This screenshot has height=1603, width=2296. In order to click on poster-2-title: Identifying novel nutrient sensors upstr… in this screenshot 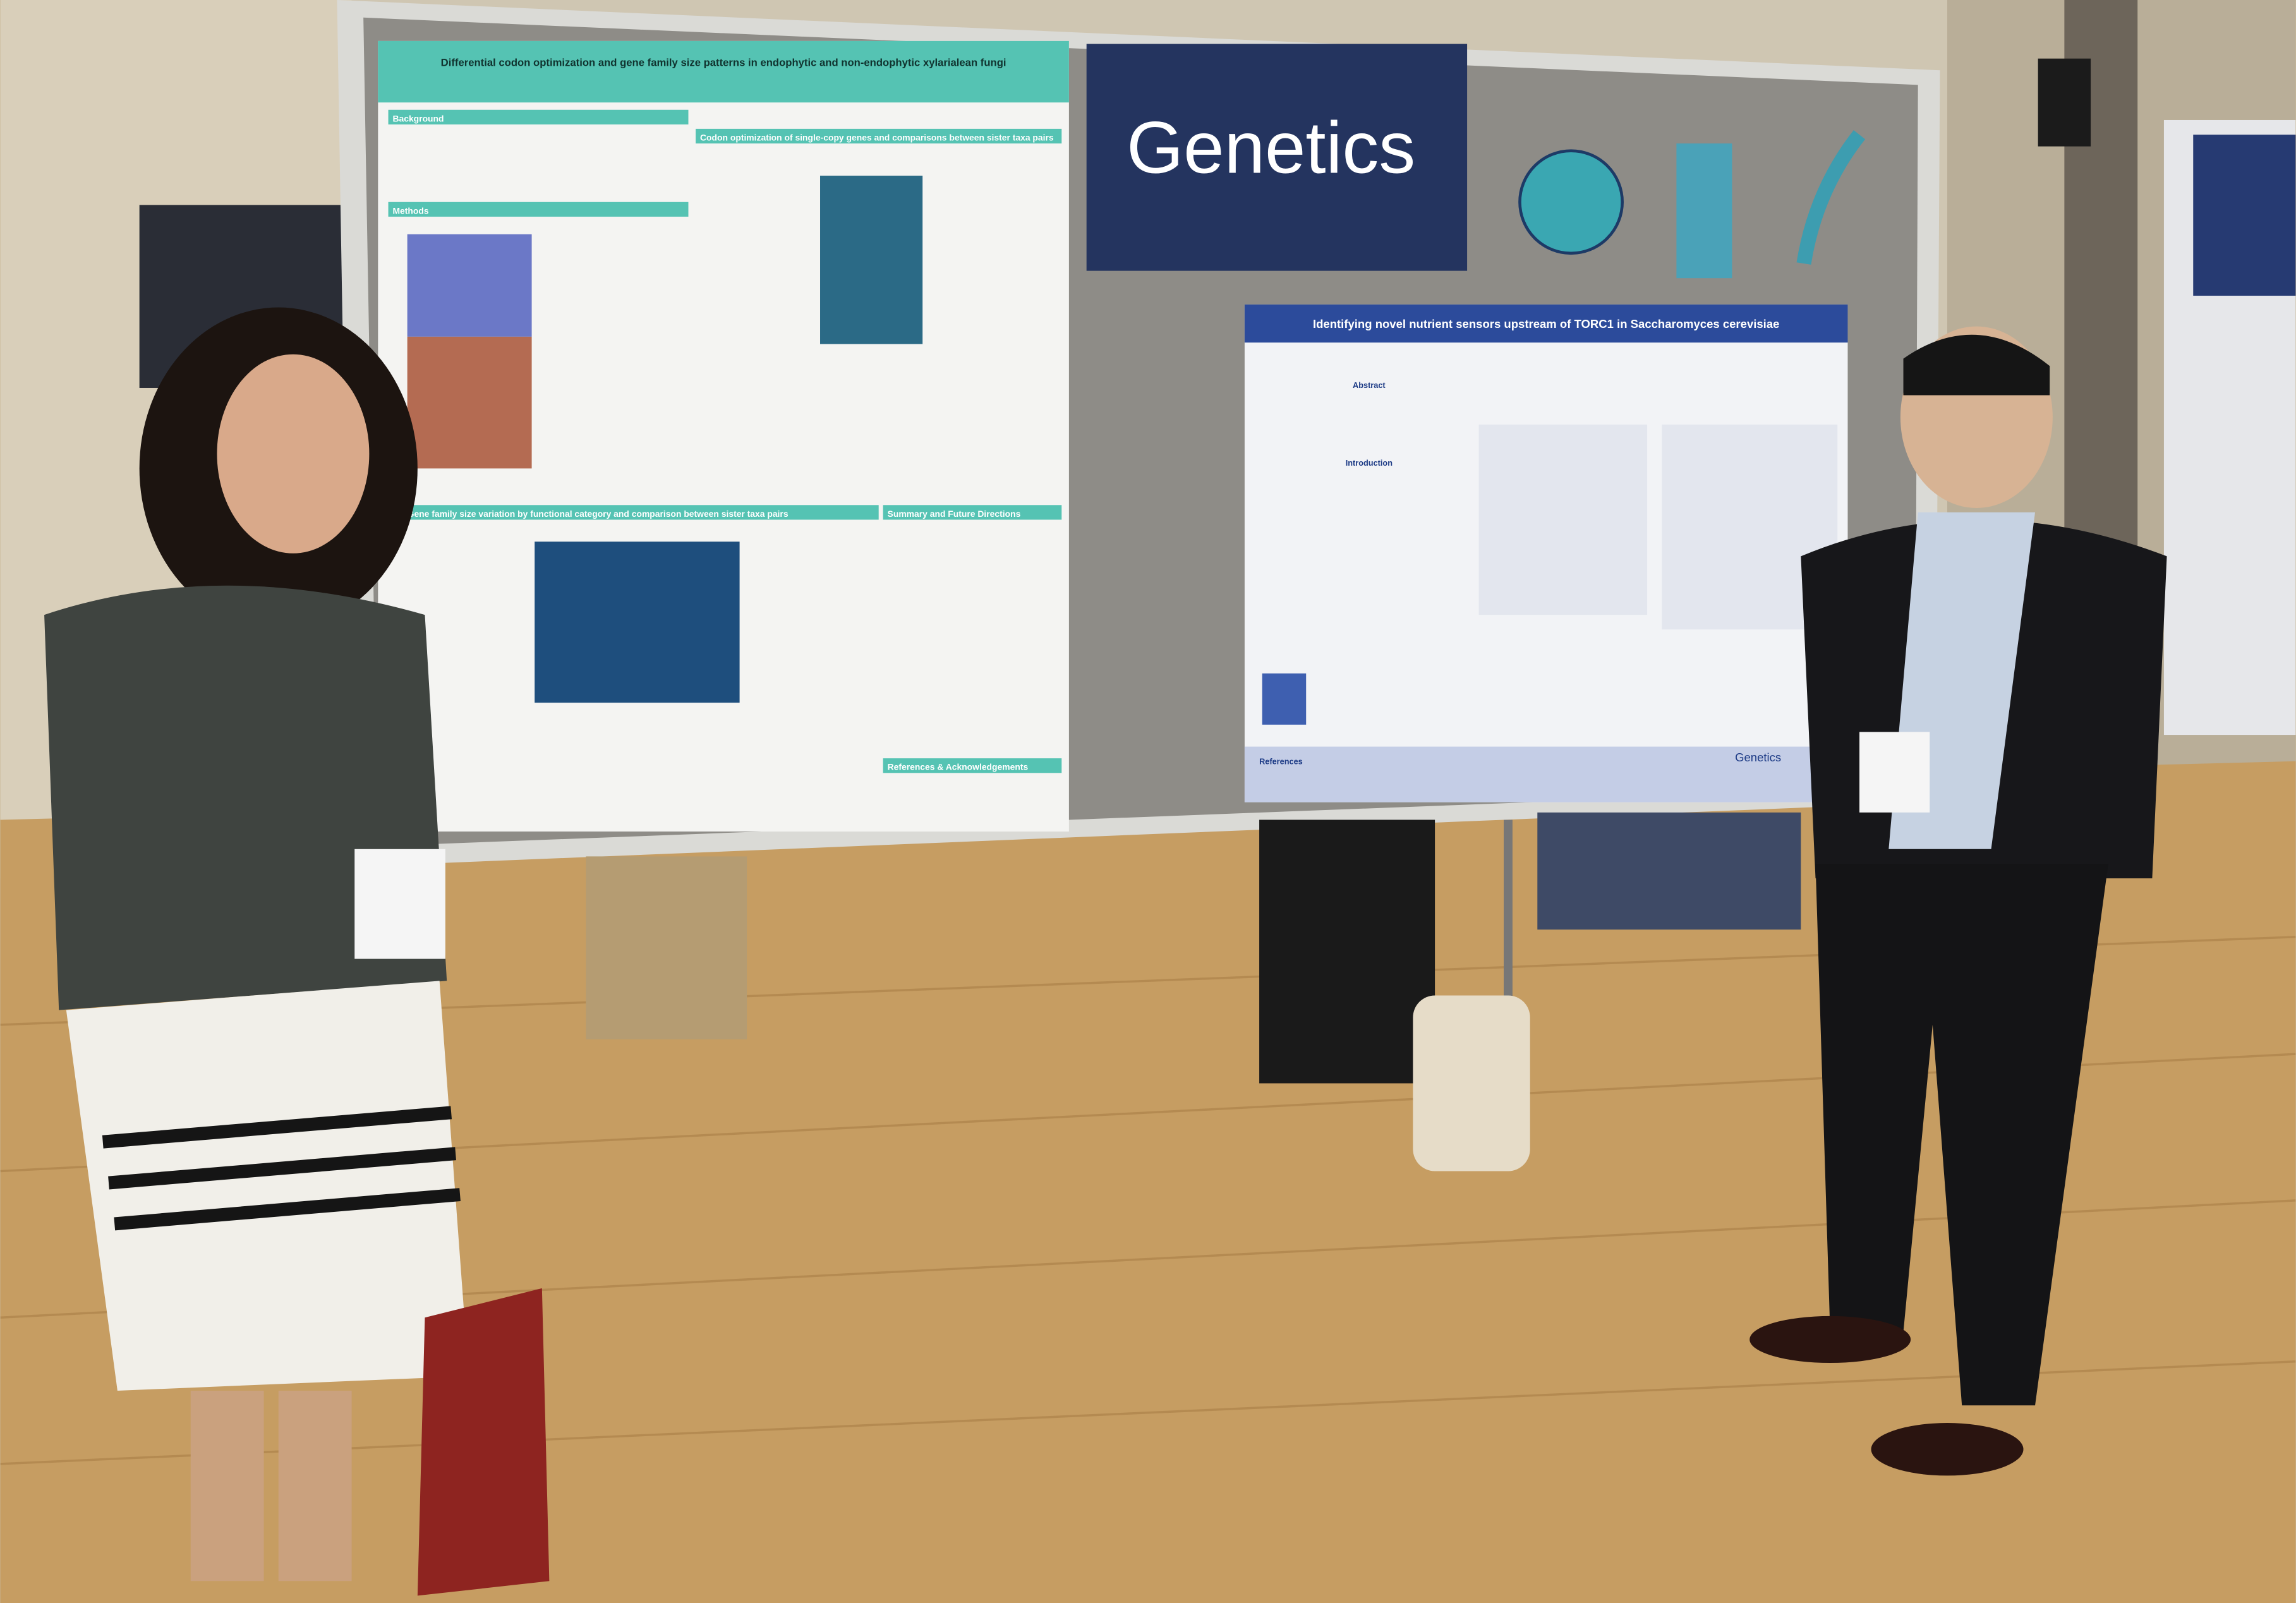, I will do `click(1546, 323)`.